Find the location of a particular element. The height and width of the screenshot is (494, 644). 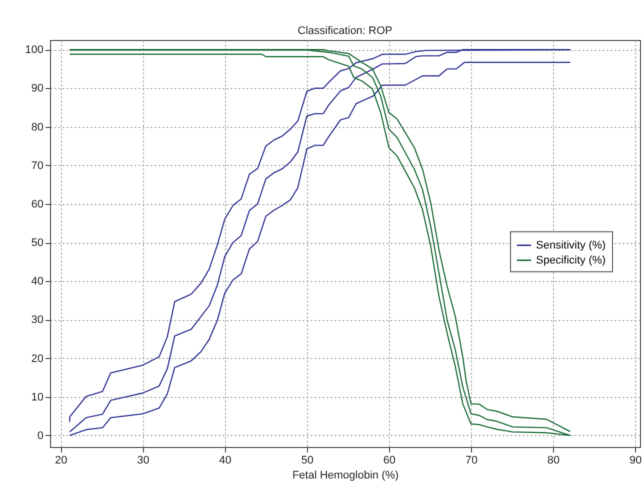

x-tick-label: 40 is located at coordinates (225, 460).